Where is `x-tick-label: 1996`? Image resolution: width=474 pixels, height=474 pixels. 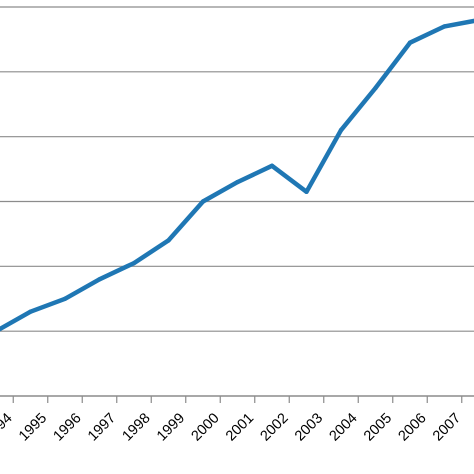 x-tick-label: 1996 is located at coordinates (67, 427).